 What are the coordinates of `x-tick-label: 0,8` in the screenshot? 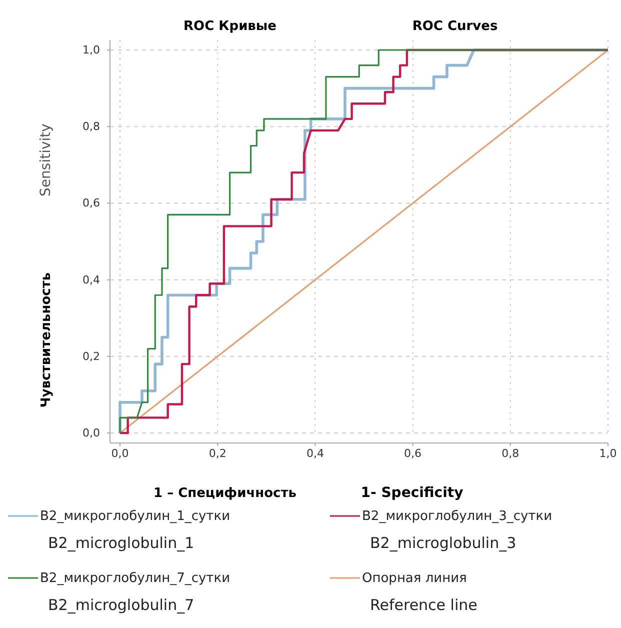 It's located at (511, 453).